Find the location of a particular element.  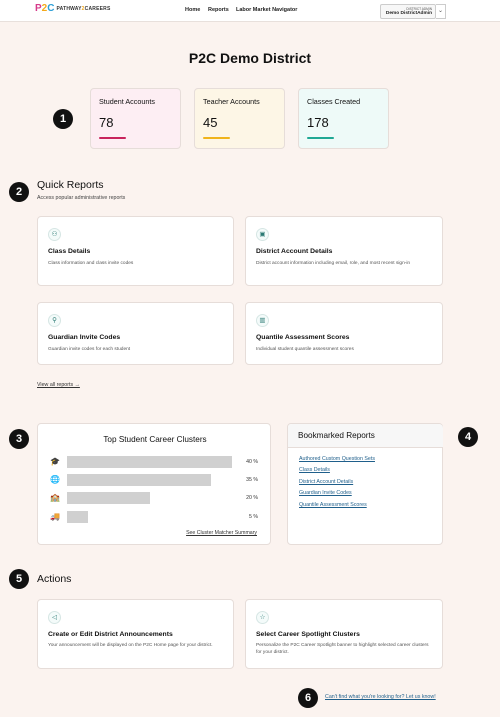

step-badge-1: 1 is located at coordinates (63, 119).